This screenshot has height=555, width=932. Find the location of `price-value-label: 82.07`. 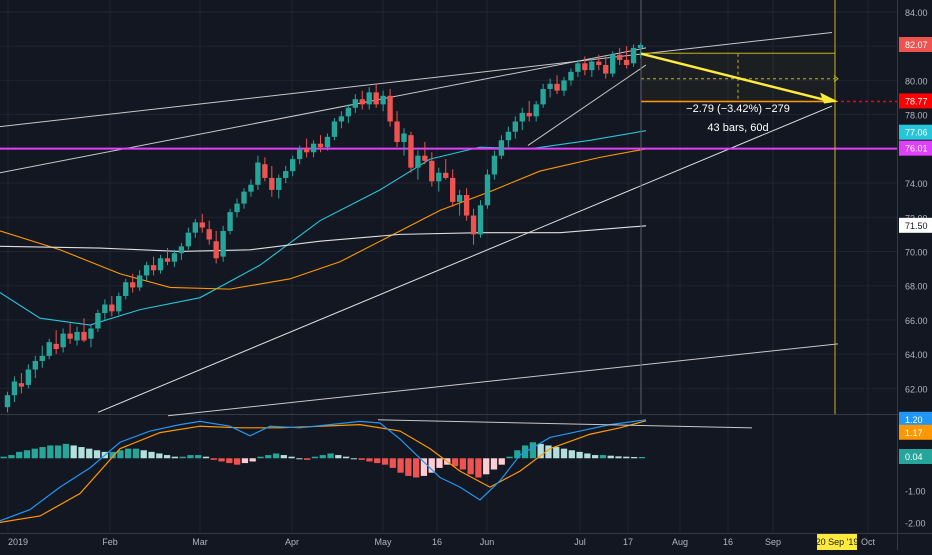

price-value-label: 82.07 is located at coordinates (916, 45).